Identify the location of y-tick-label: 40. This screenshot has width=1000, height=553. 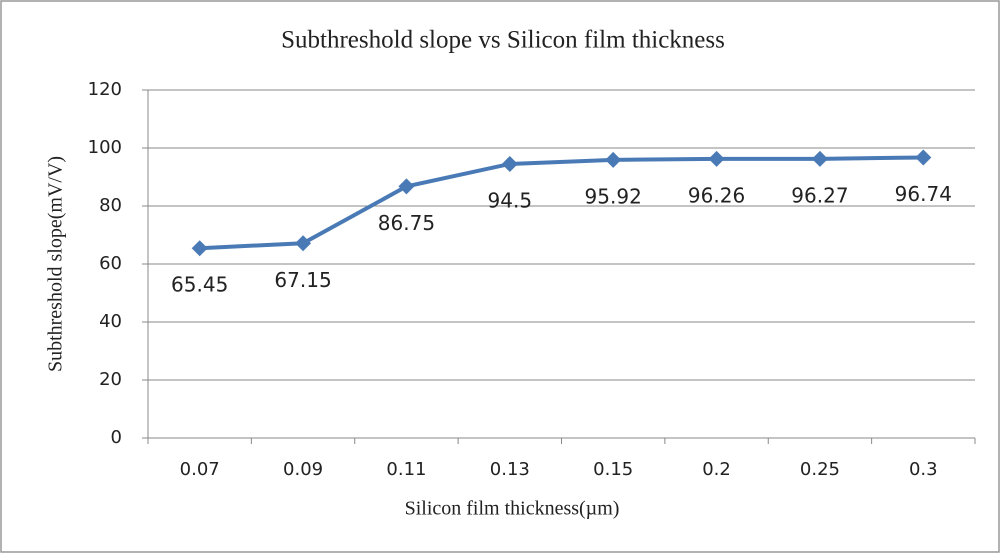
(110, 321).